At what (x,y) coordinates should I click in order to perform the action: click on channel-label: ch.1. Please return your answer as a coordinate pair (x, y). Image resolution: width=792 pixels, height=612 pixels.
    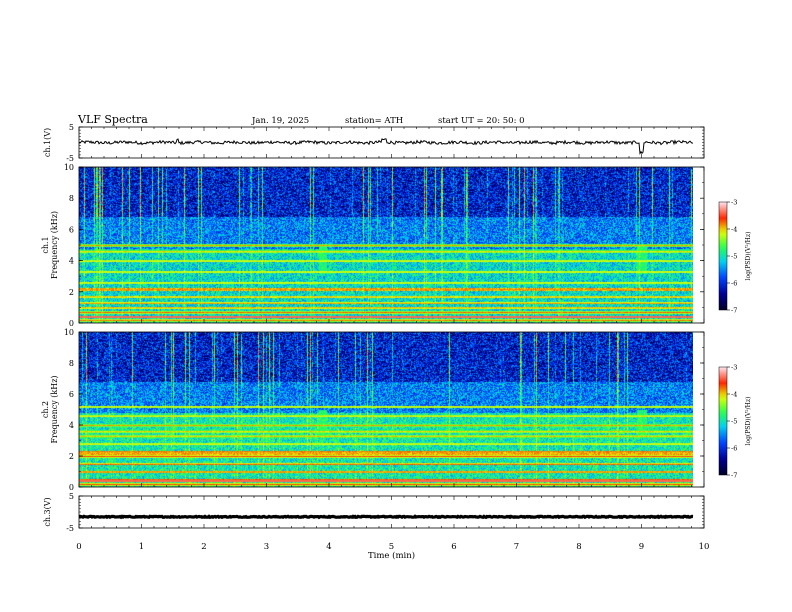
    Looking at the image, I should click on (45, 244).